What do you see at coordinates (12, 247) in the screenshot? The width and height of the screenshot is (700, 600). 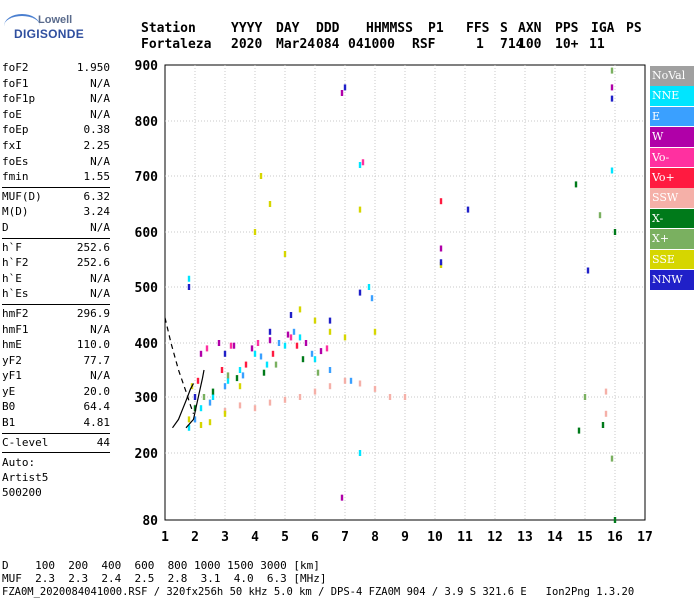 I see `param-name: h`F` at bounding box center [12, 247].